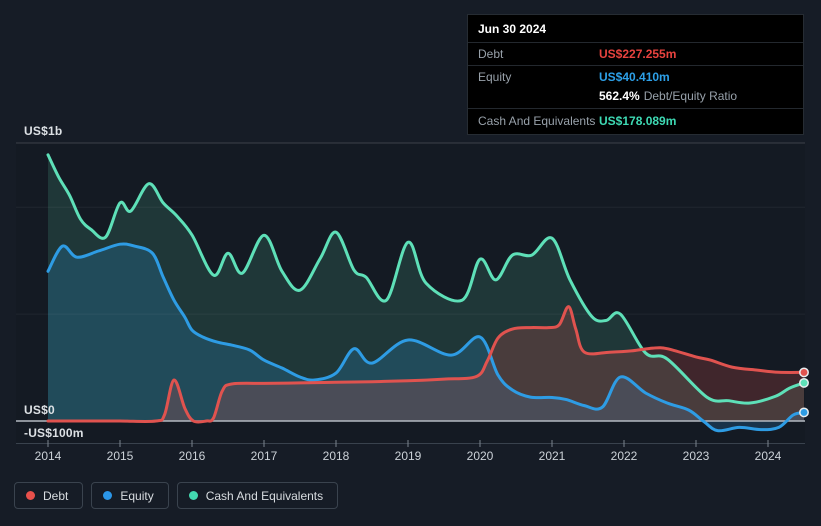 The width and height of the screenshot is (821, 526). What do you see at coordinates (264, 495) in the screenshot?
I see `legend-label: Cash And Equivalents` at bounding box center [264, 495].